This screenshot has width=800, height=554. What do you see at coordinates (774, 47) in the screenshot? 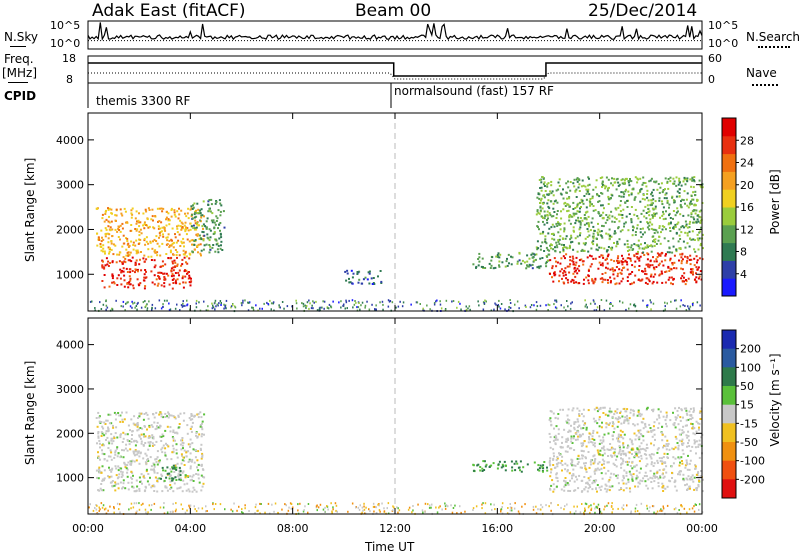
I see `nsearch-legend-line` at bounding box center [774, 47].